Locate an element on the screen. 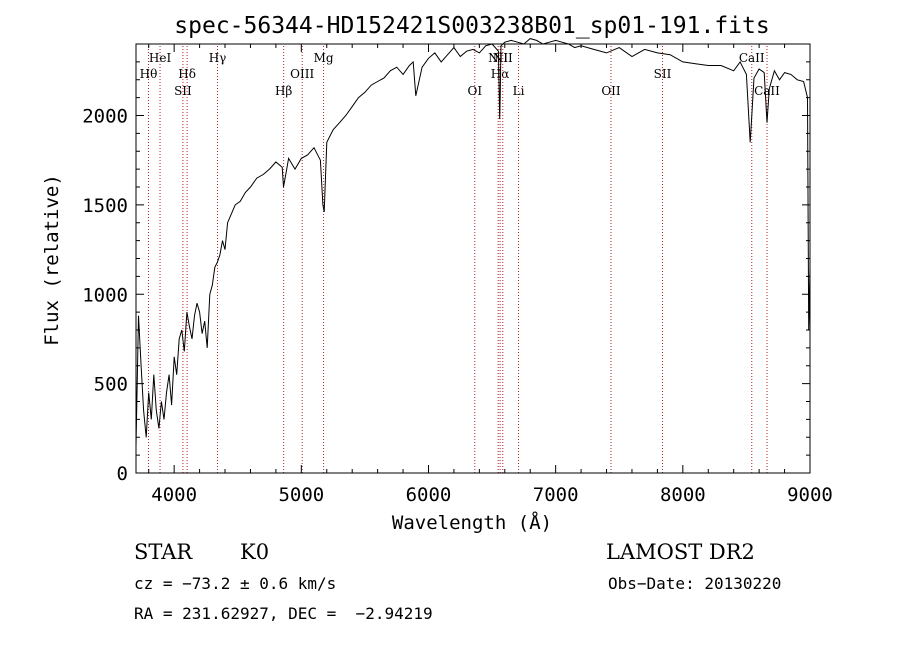 The width and height of the screenshot is (900, 649). survey-name: LAMOST DR2 is located at coordinates (680, 552).